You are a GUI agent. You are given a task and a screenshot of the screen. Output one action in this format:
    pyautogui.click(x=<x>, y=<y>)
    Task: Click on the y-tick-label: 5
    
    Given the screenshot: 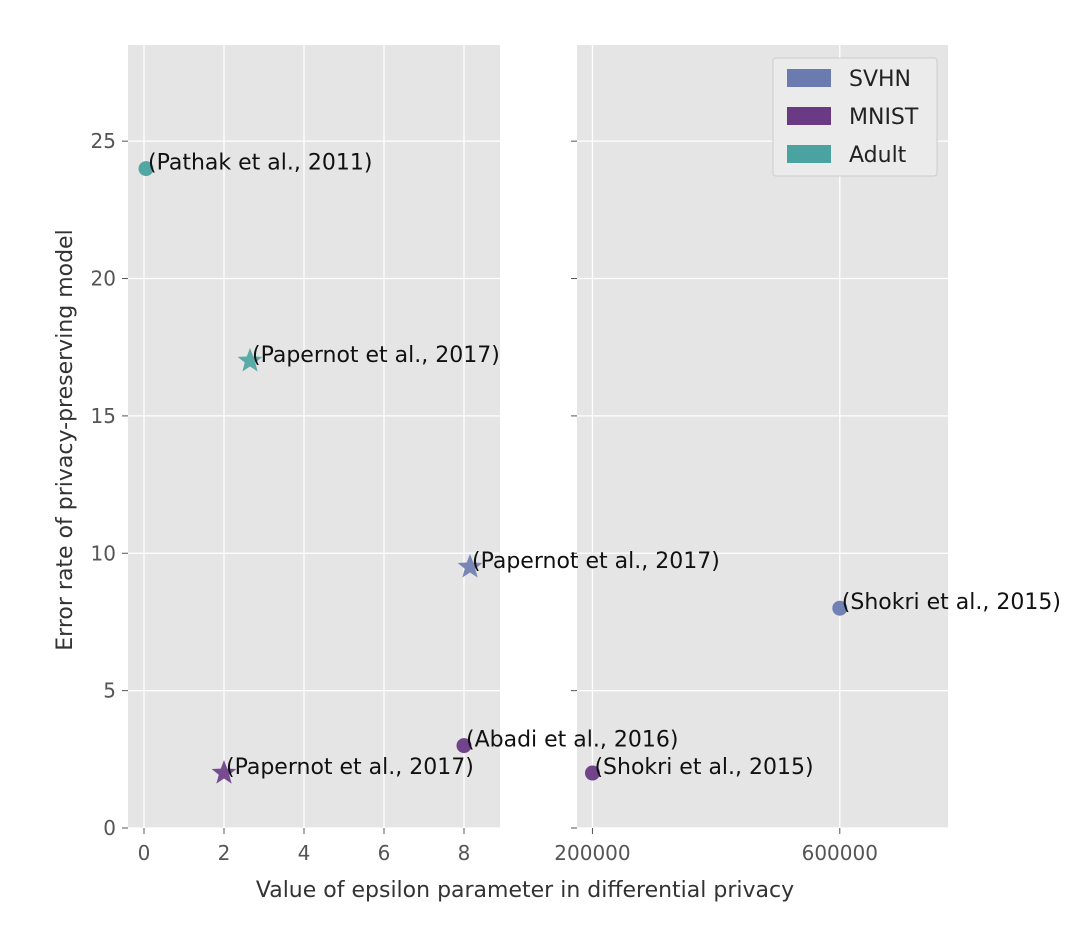 What is the action you would take?
    pyautogui.click(x=109, y=691)
    